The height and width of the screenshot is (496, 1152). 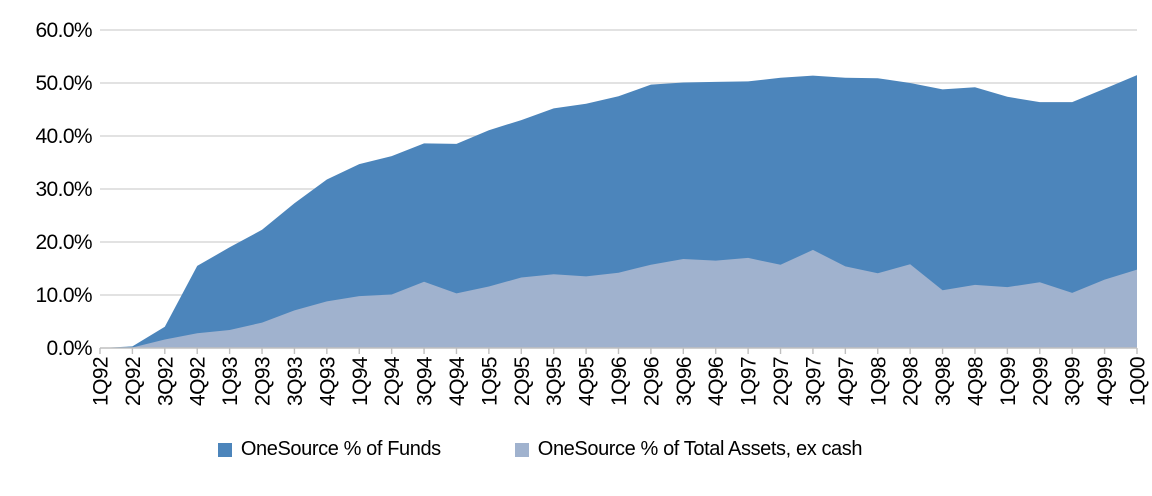 What do you see at coordinates (327, 381) in the screenshot?
I see `x-axis-tick-label: 4Q93` at bounding box center [327, 381].